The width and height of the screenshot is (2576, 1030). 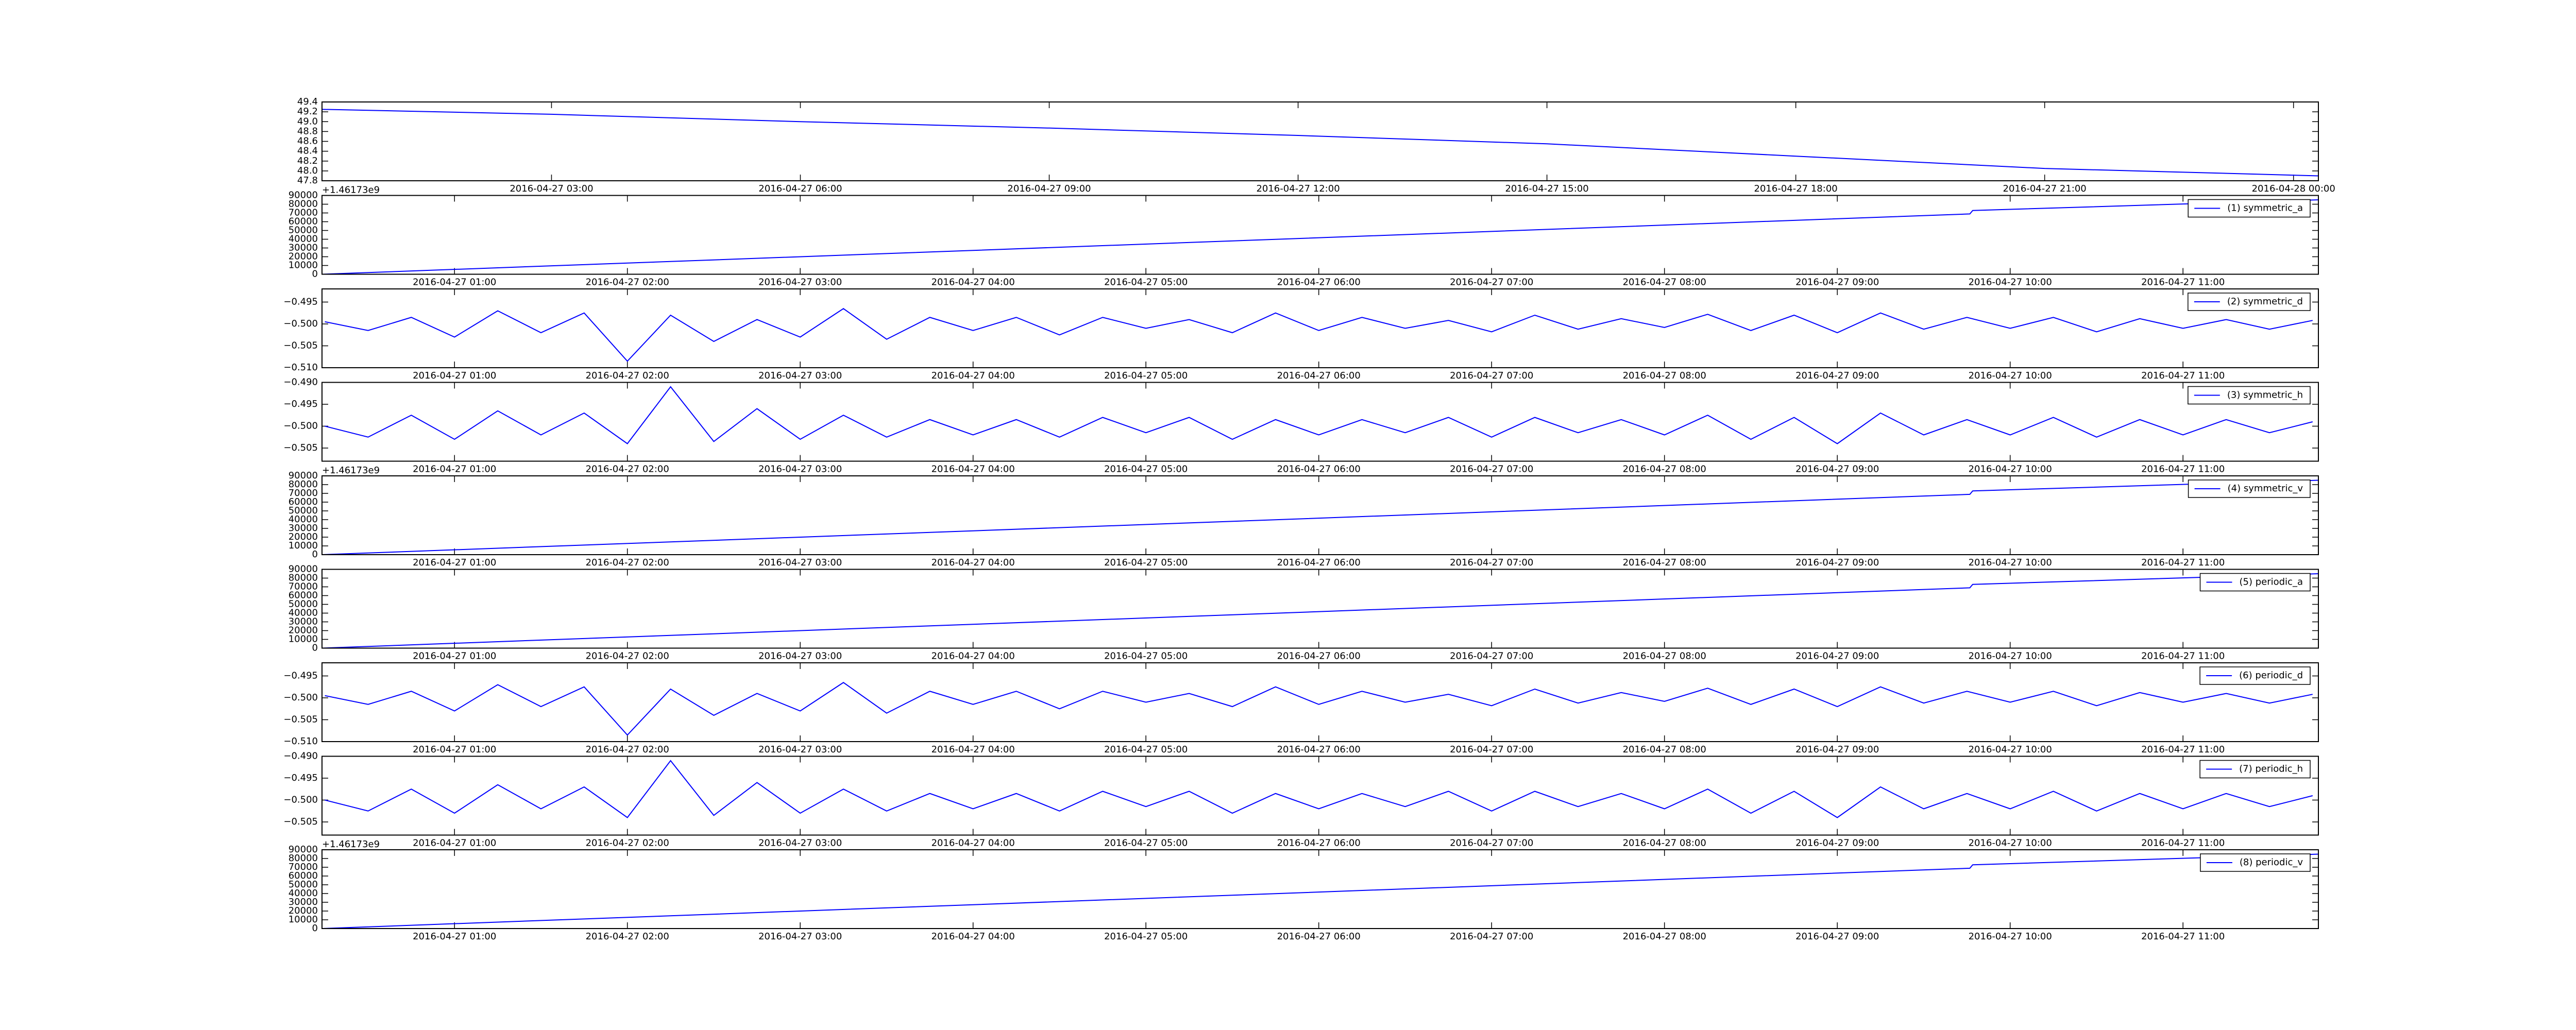 I want to click on legend: (2) symmetric_d, so click(x=2249, y=302).